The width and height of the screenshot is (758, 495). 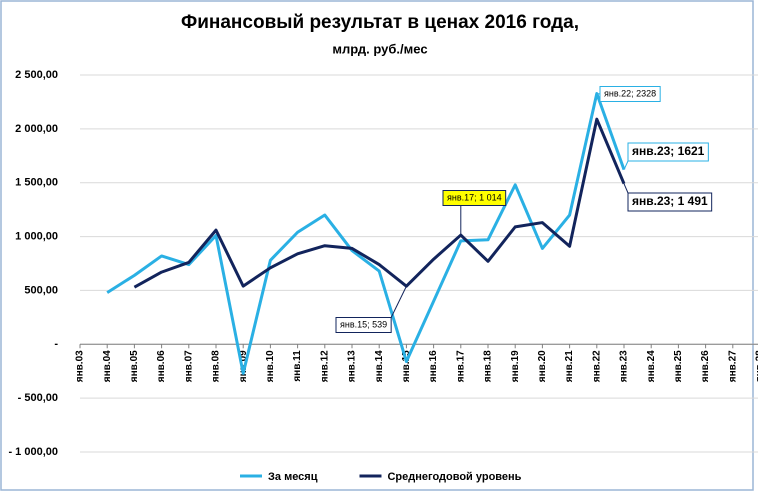 I want to click on x-tick-label: янв.27, so click(x=732, y=366).